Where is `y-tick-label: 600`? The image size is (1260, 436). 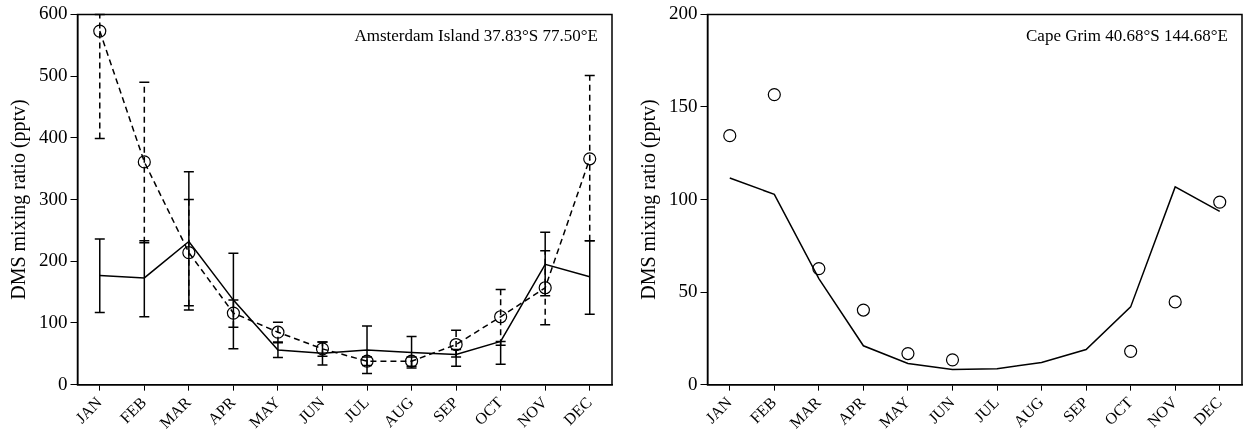 y-tick-label: 600 is located at coordinates (53, 13).